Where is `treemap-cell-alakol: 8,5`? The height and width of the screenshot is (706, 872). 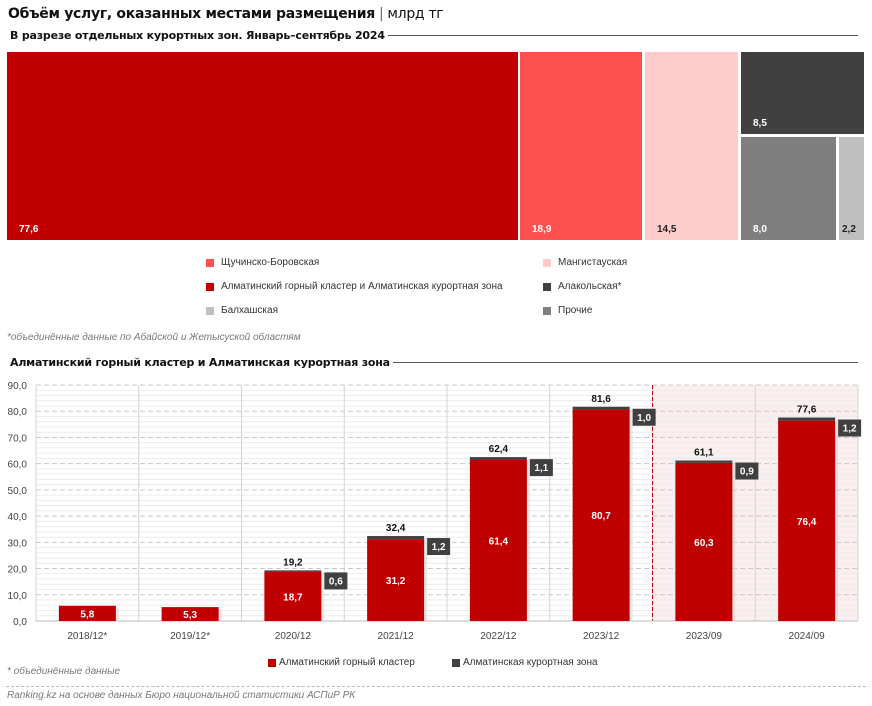
treemap-cell-alakol: 8,5 is located at coordinates (802, 93).